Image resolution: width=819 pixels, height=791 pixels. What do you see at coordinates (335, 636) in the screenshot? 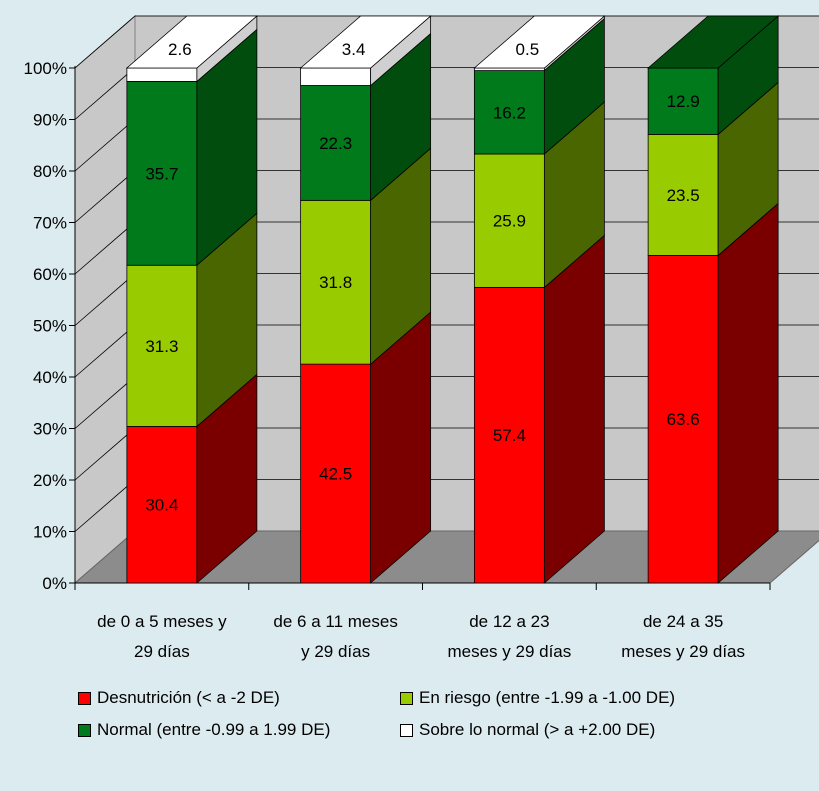
I see `x-category-label: de 6 a 11 meses y 29 días` at bounding box center [335, 636].